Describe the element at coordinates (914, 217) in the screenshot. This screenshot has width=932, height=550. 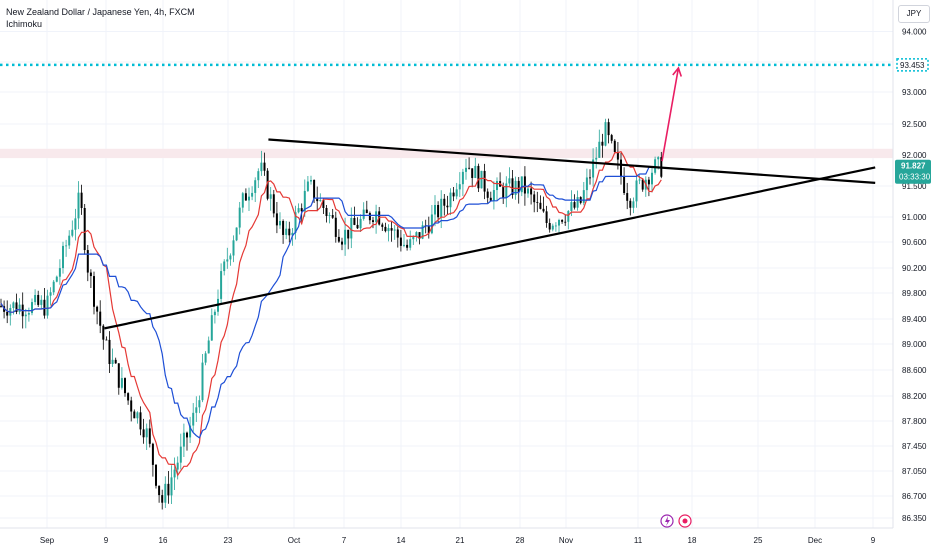
I see `price-tick-label: 91.000` at that location.